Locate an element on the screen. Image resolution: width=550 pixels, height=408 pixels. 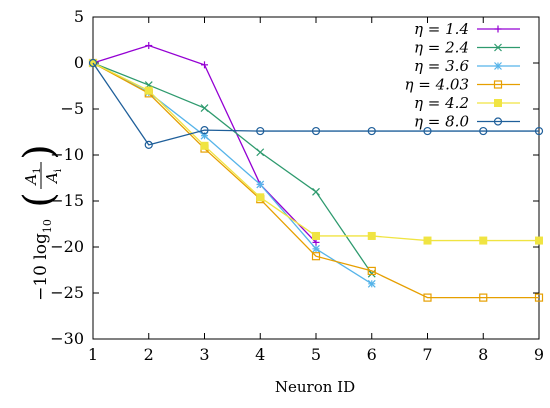
y-tick-label: −25 is located at coordinates (67, 292).